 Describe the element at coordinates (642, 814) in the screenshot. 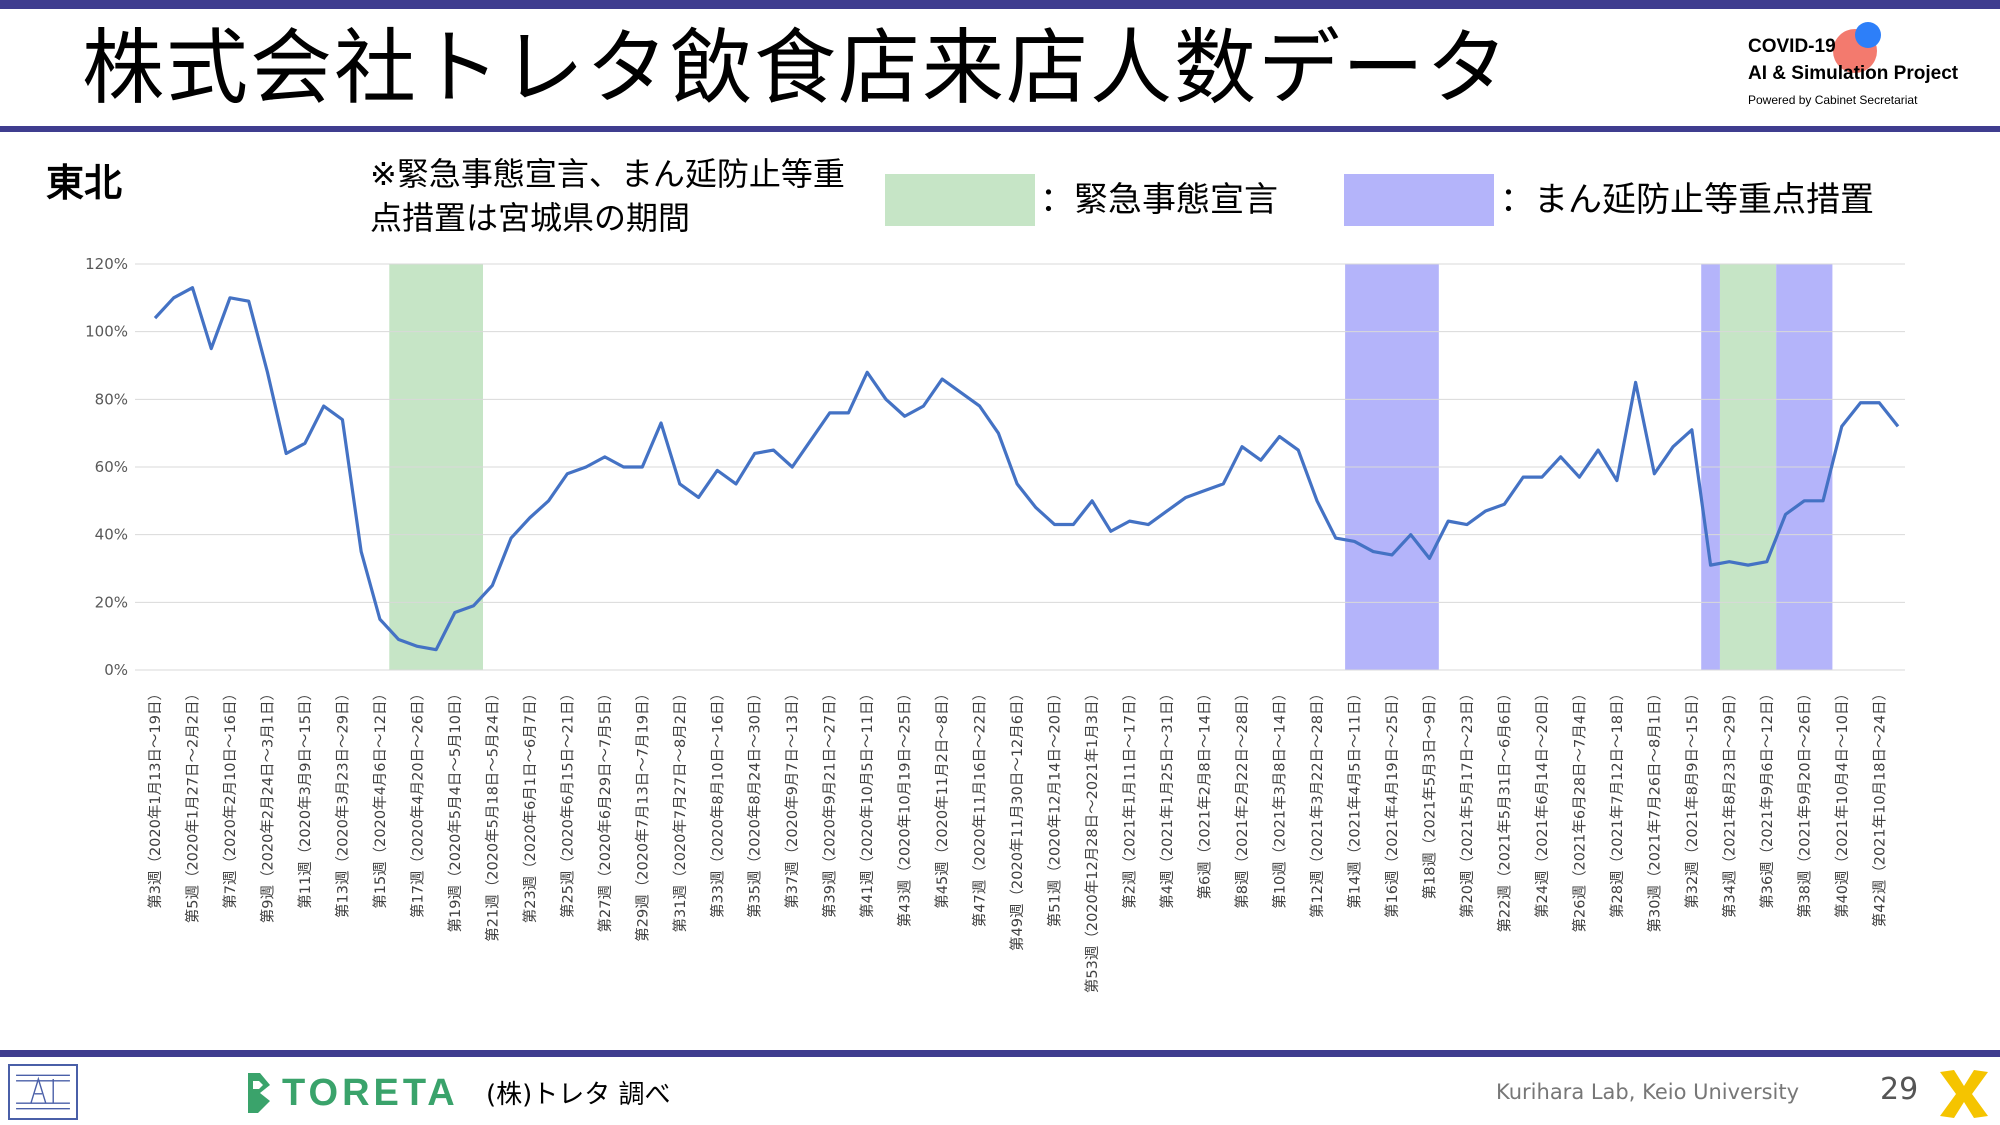

I see `x-tick-label: 第29週（2020年7月13日～7月19日）` at that location.